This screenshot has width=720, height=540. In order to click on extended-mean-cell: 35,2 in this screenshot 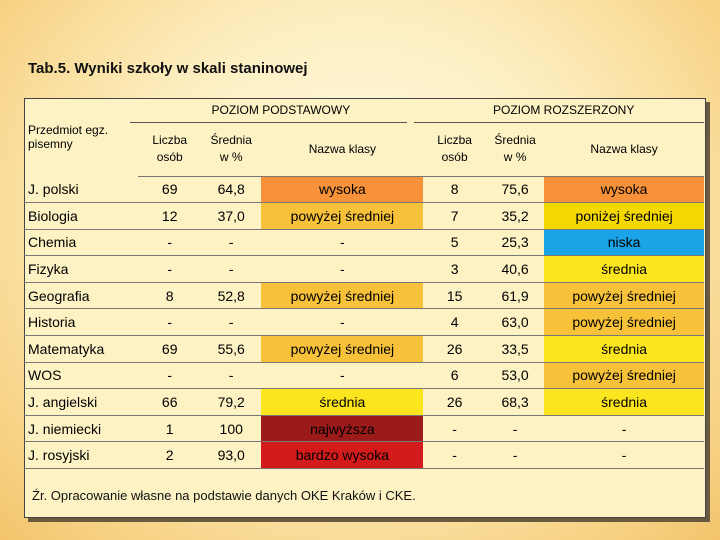, I will do `click(515, 216)`.